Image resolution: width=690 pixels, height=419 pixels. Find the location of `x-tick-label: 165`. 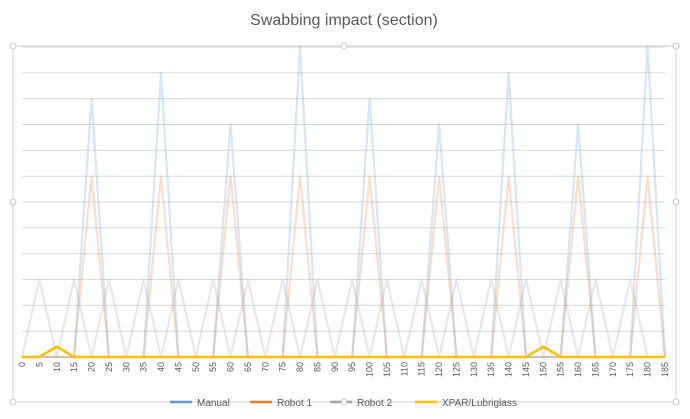

x-tick-label: 165 is located at coordinates (595, 369).